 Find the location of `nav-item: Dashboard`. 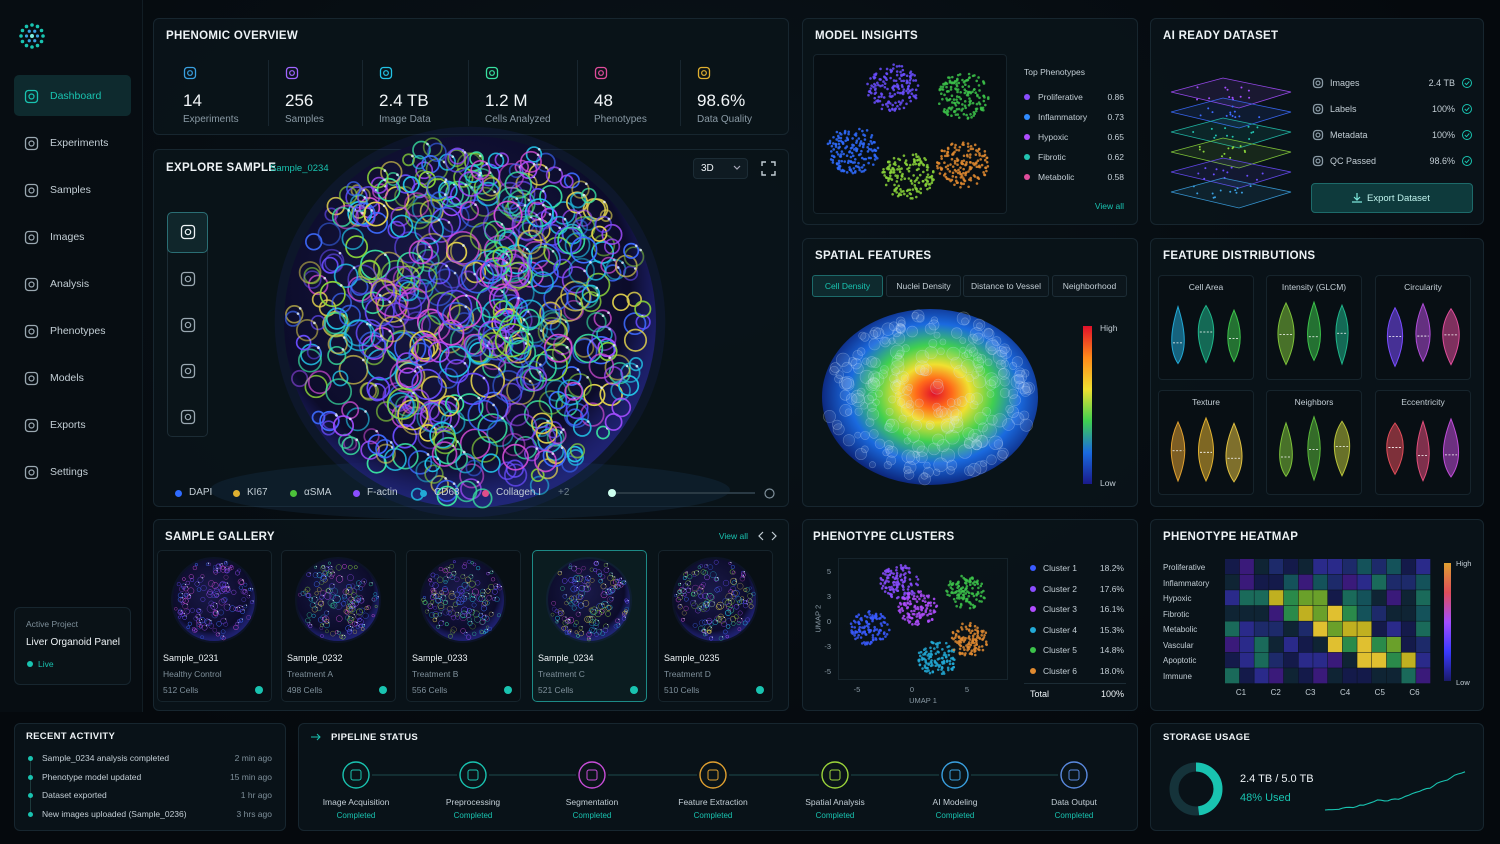

nav-item: Dashboard is located at coordinates (76, 96).